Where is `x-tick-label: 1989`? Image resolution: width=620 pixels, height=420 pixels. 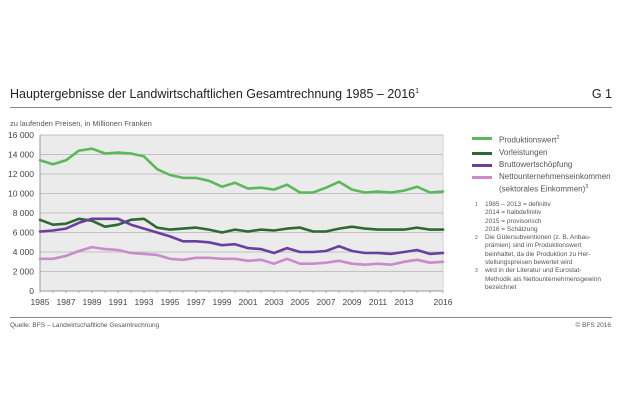
x-tick-label: 1989 is located at coordinates (92, 302).